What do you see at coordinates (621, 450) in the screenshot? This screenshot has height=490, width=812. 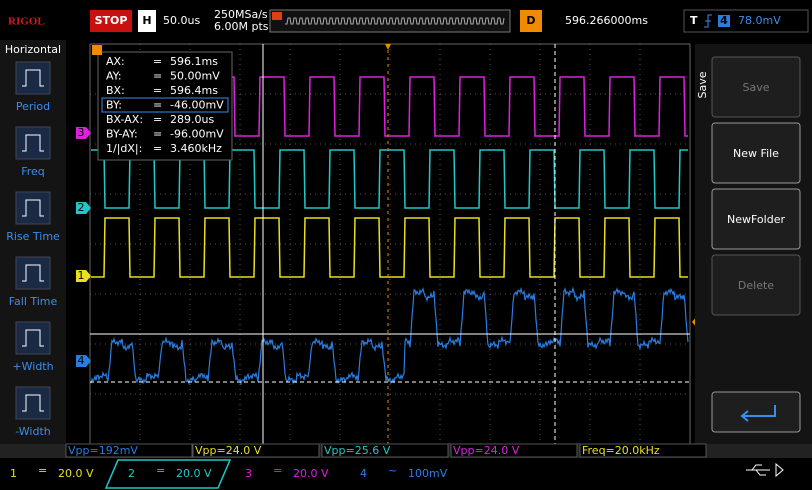 I see `measurement: Freq=20.0kHz` at bounding box center [621, 450].